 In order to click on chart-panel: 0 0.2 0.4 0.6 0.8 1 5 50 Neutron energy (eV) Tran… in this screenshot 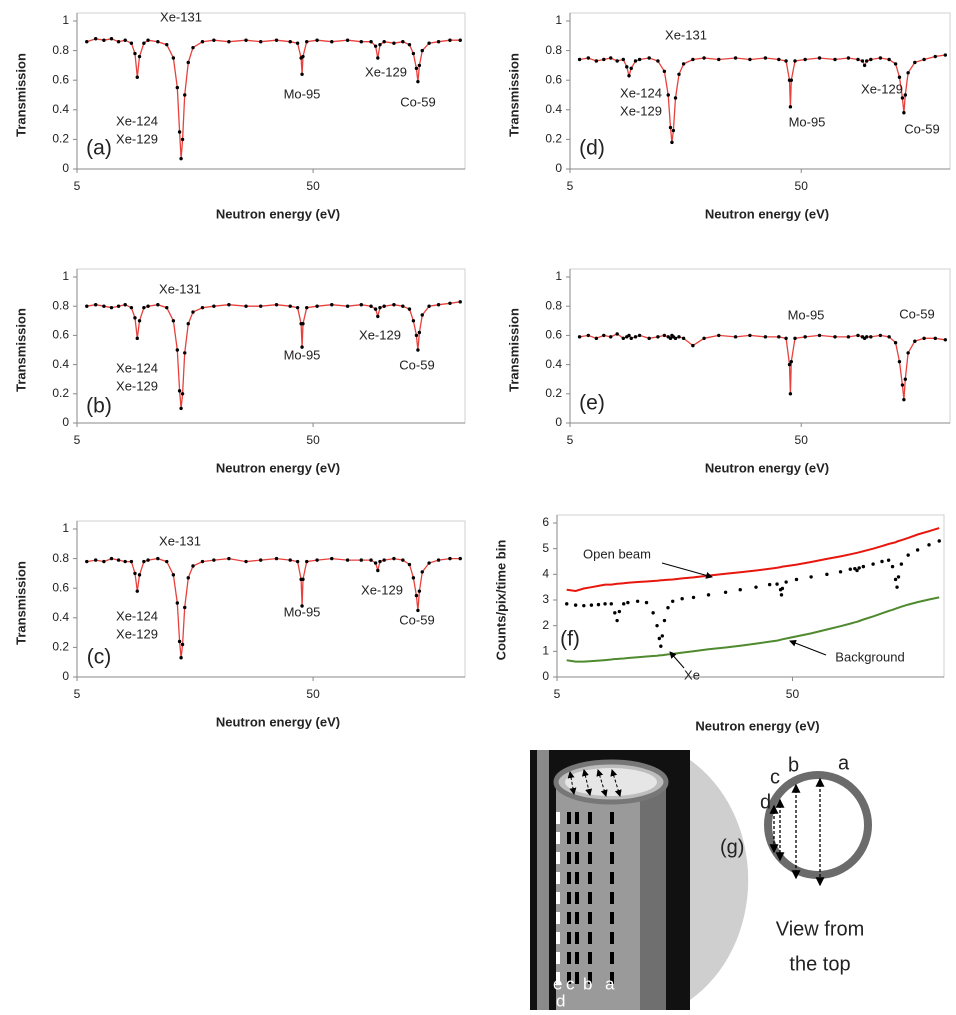, I will do `click(728, 116)`.